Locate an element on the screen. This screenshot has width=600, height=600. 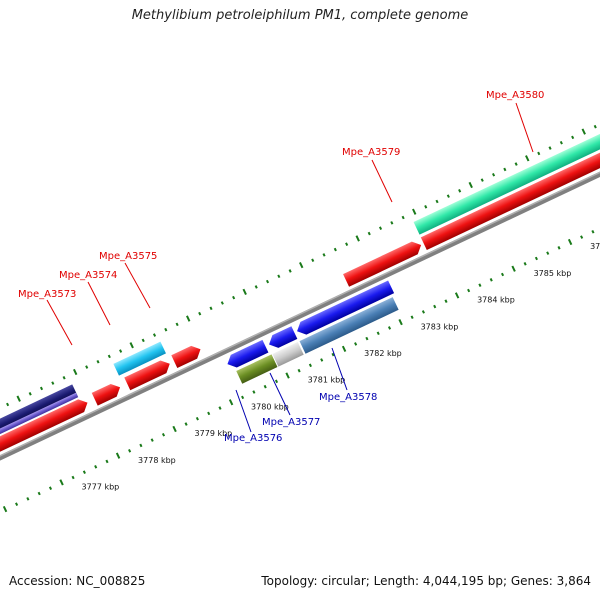
scale-label: 3784 kbp is located at coordinates (496, 300).